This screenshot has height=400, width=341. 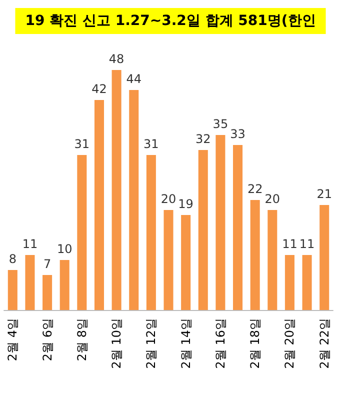 I want to click on data-label: 19, so click(x=186, y=204).